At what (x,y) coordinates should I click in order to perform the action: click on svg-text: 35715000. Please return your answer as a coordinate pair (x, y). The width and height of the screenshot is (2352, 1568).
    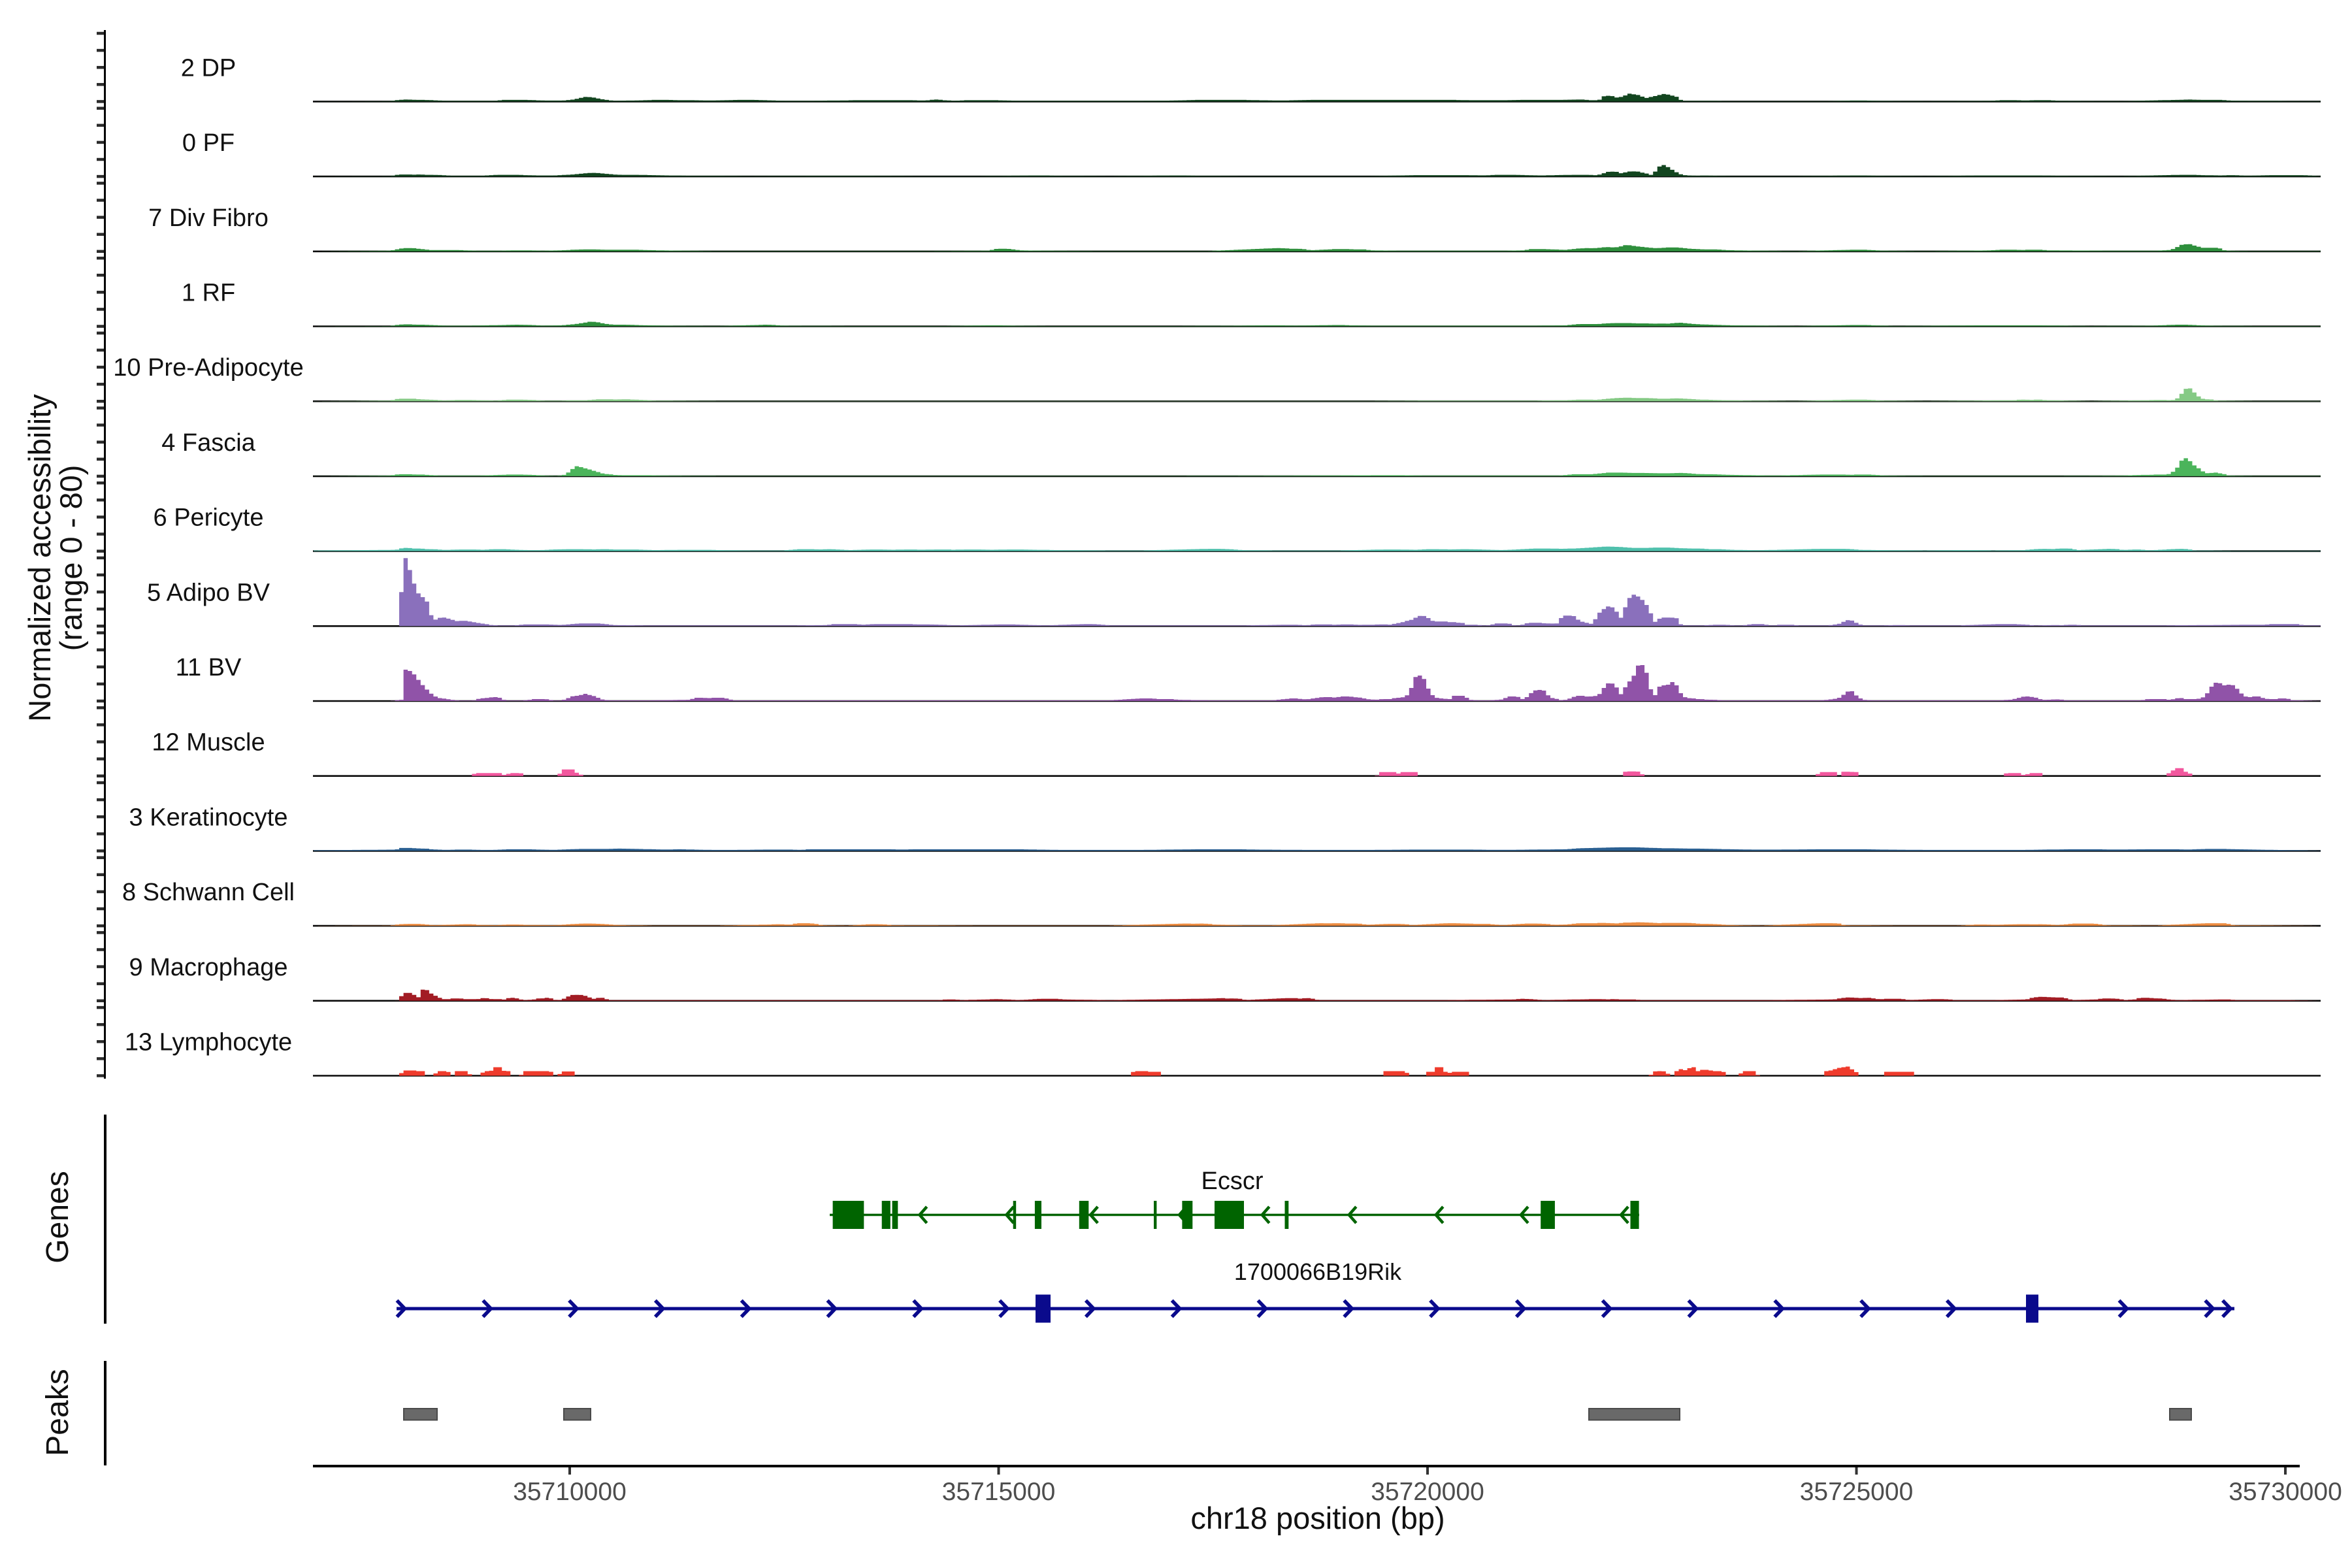
    Looking at the image, I should click on (999, 1492).